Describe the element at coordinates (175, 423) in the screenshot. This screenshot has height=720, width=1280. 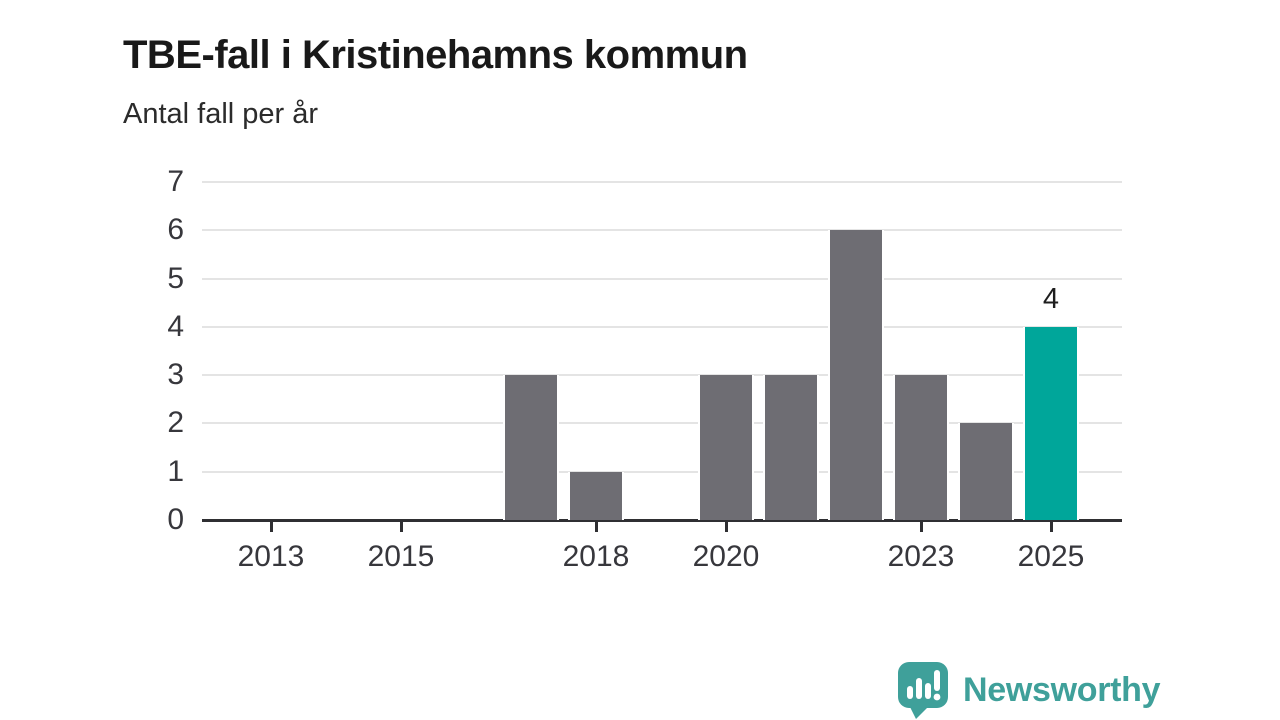
I see `y-axis-tick-label: 2` at that location.